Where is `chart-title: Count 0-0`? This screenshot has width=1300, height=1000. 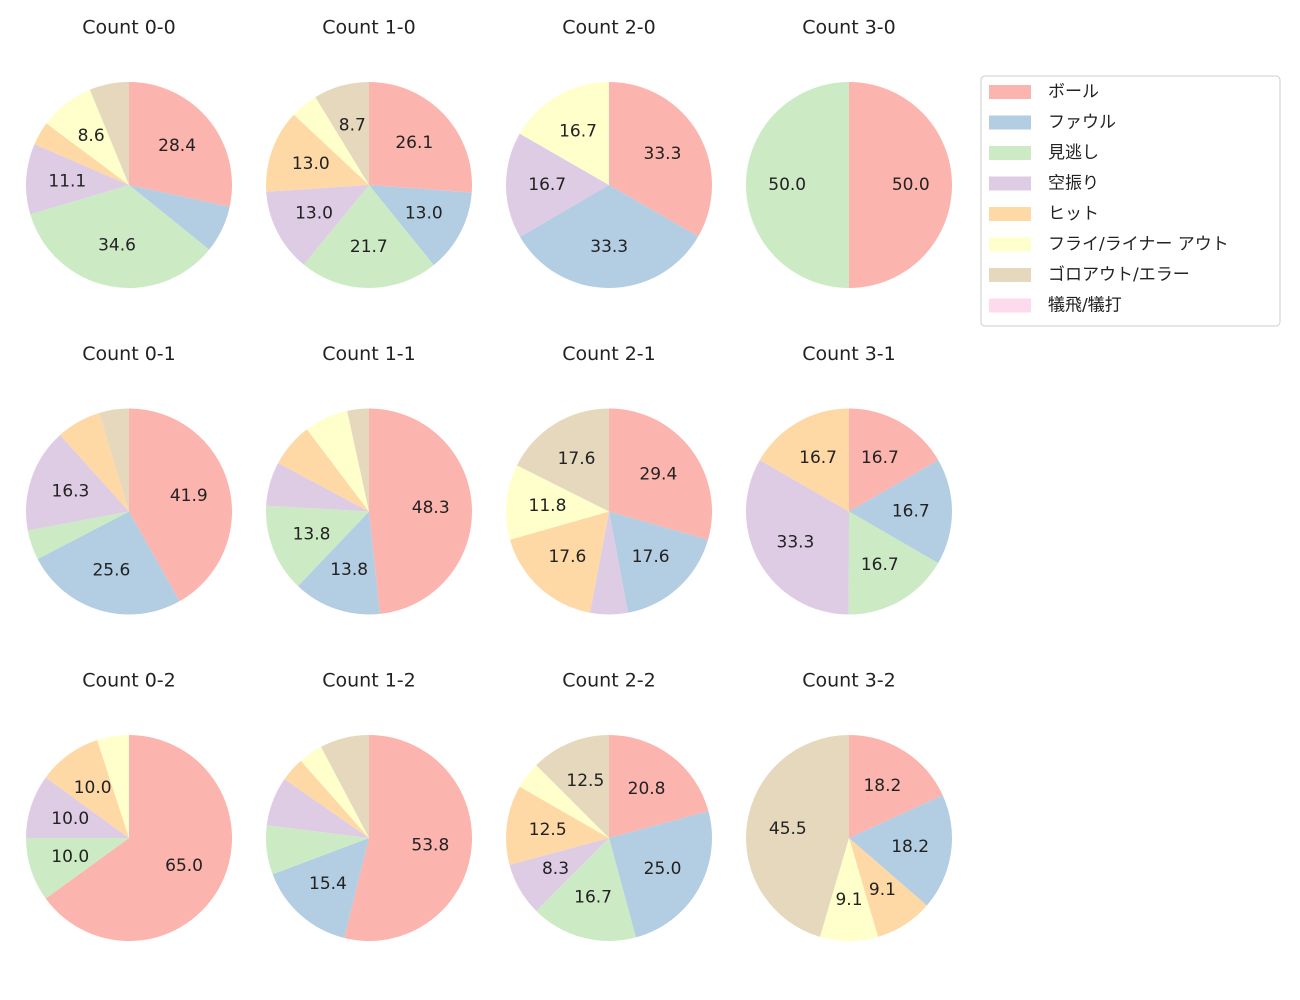 chart-title: Count 0-0 is located at coordinates (129, 28).